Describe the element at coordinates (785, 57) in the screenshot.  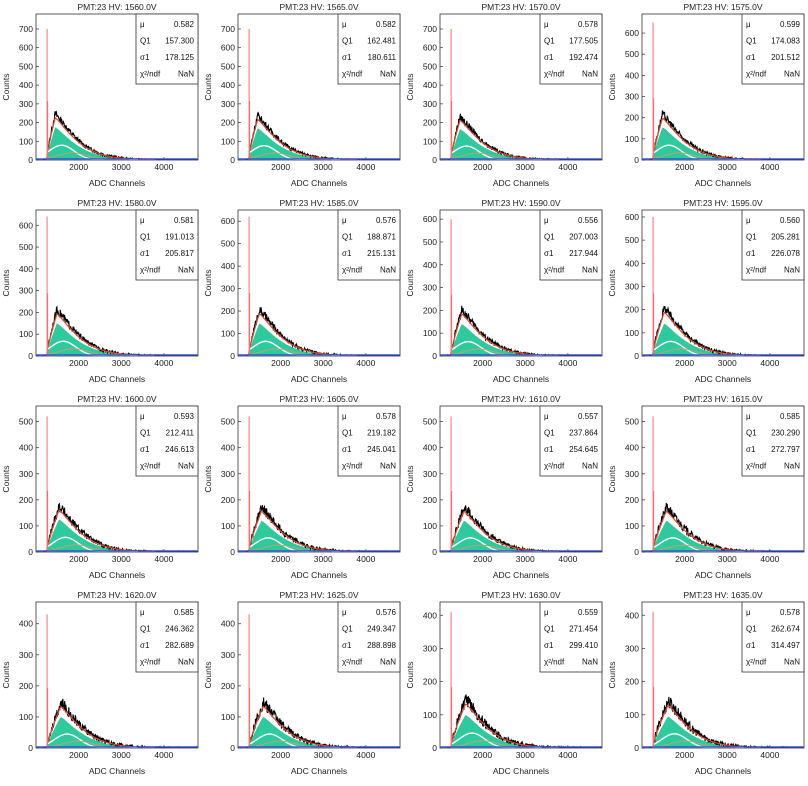
I see `stats-value: 201.512` at that location.